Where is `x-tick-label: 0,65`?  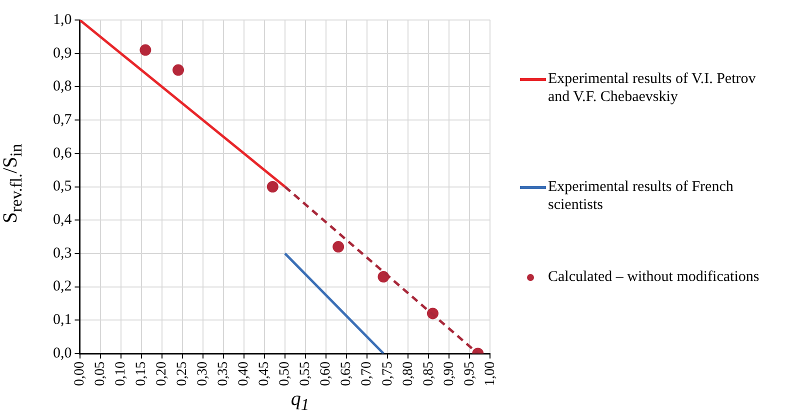 x-tick-label: 0,65 is located at coordinates (346, 374).